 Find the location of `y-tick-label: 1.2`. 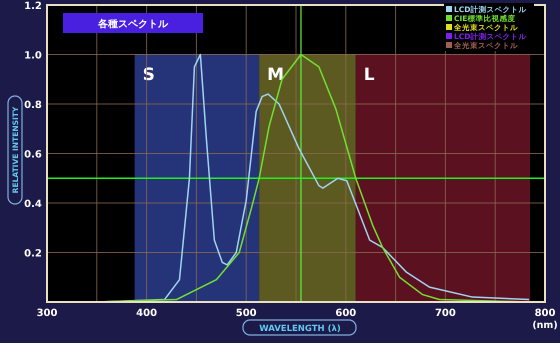

y-tick-label: 1.2 is located at coordinates (33, 6).